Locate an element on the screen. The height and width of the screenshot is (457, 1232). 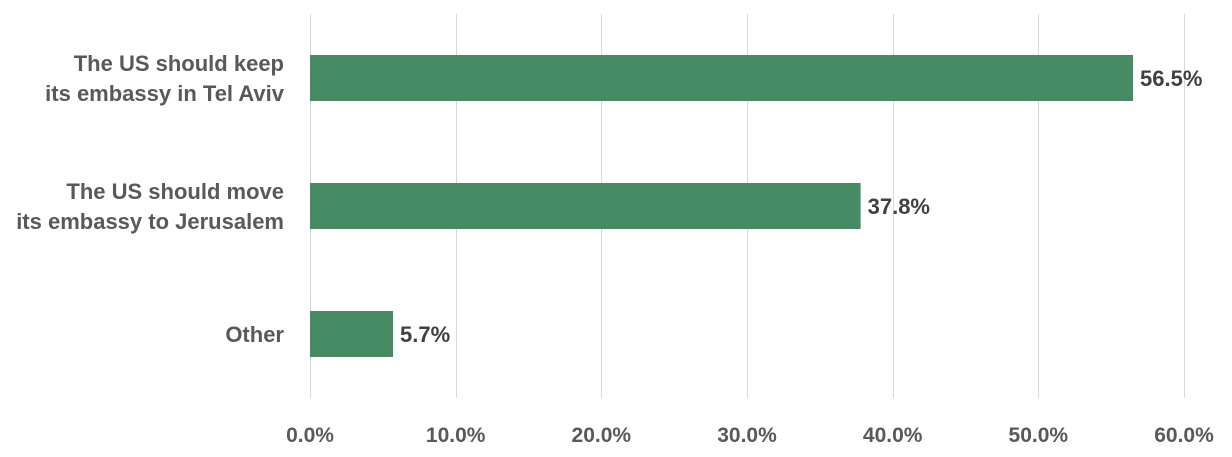
x-tick-label: 20.0% is located at coordinates (602, 435).